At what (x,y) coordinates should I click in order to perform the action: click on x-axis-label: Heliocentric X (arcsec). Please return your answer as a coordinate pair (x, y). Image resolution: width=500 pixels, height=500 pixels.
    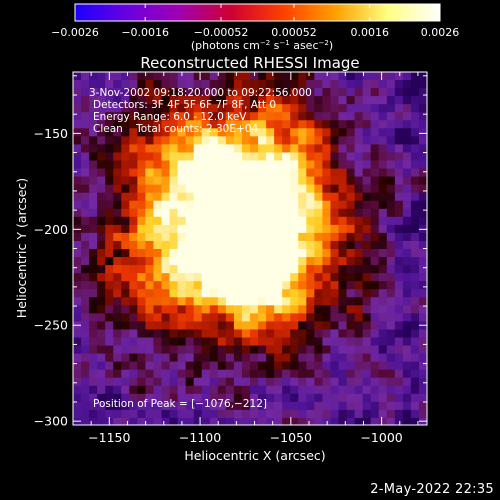
    Looking at the image, I should click on (254, 455).